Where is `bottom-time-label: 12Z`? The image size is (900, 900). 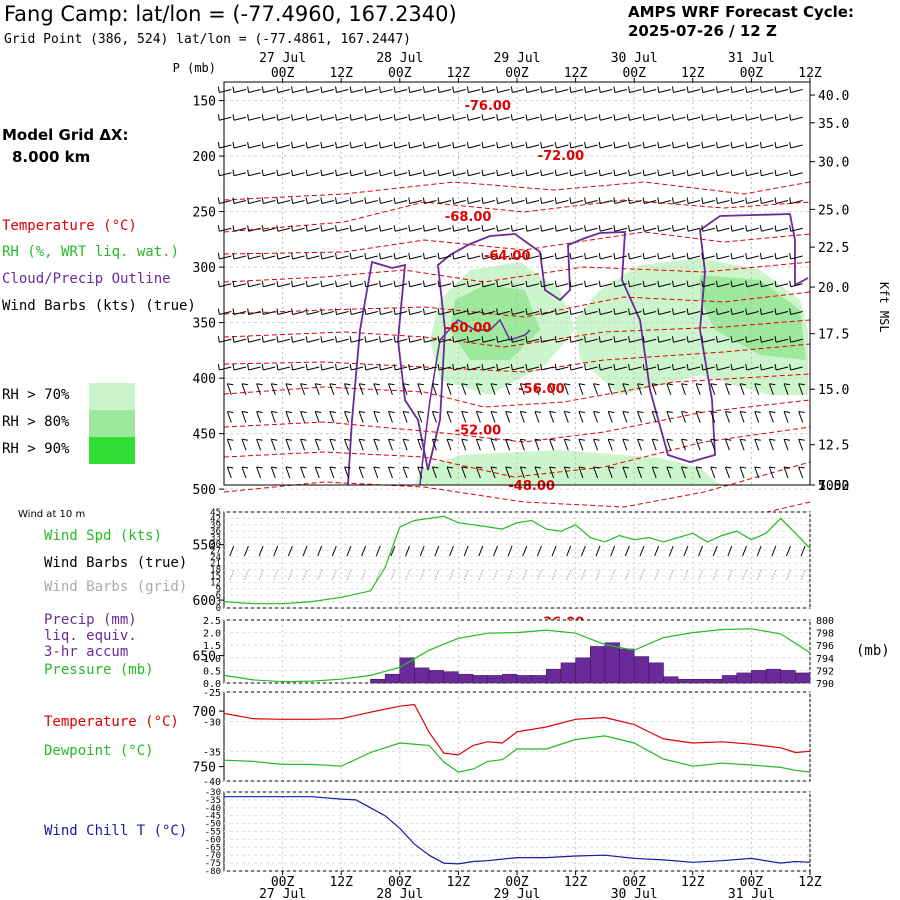
bottom-time-label: 12Z is located at coordinates (459, 882).